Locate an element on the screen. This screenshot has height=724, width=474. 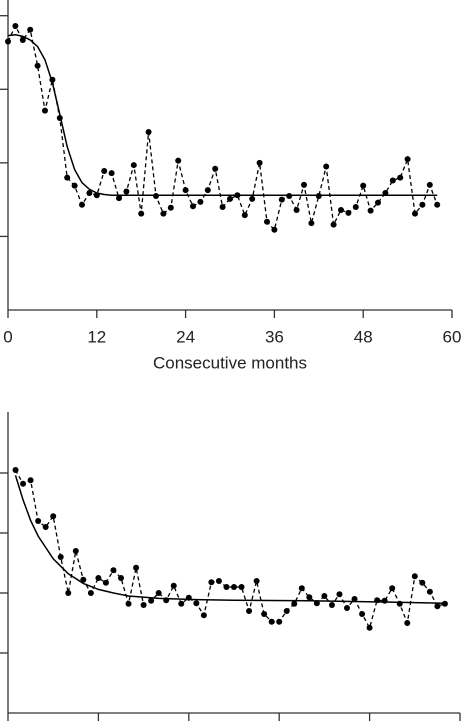
x-tick-label: 24 is located at coordinates (185, 336).